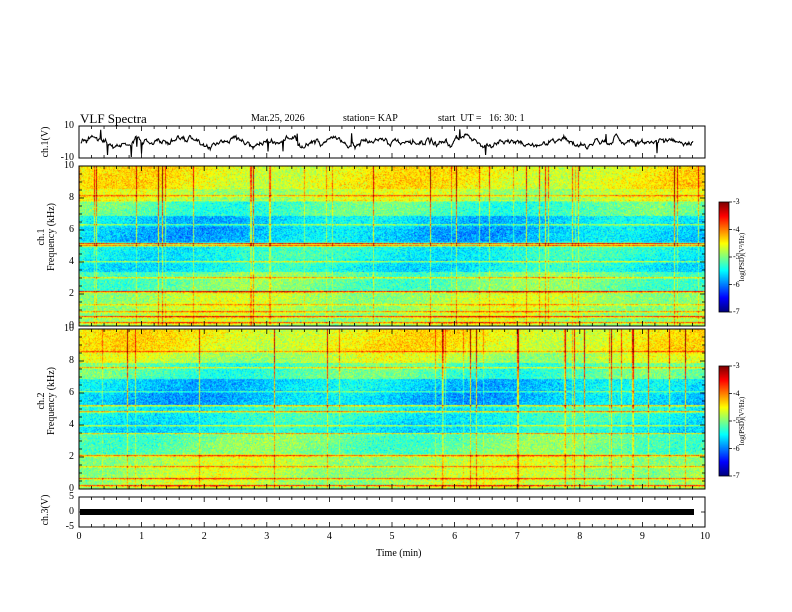 Image resolution: width=792 pixels, height=612 pixels. I want to click on x-tick-label: 1, so click(142, 536).